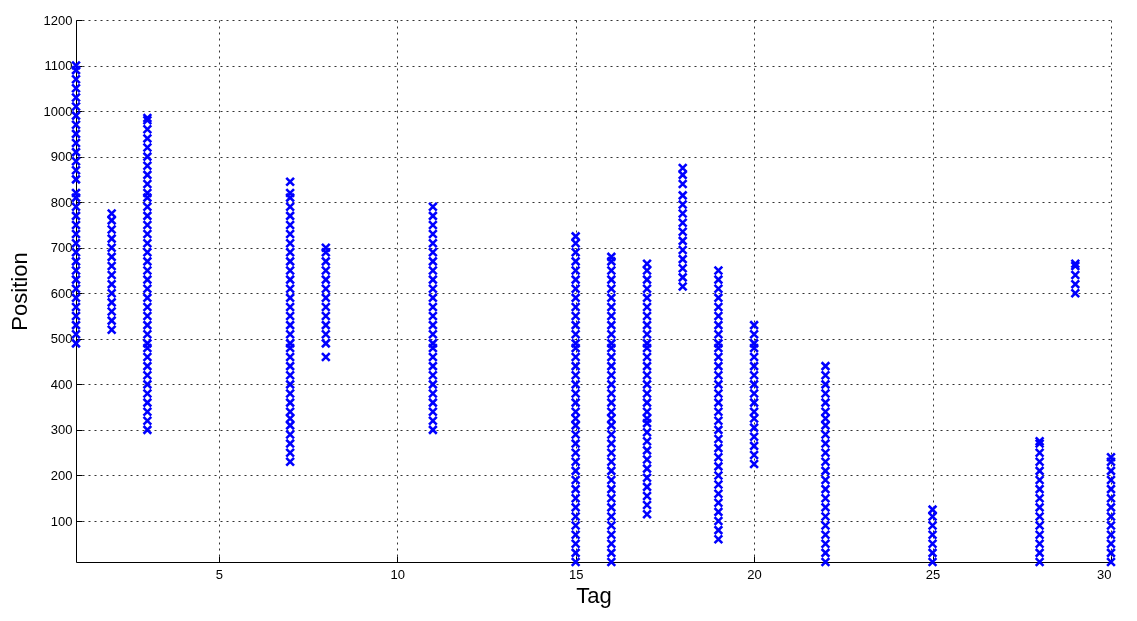  What do you see at coordinates (594, 595) in the screenshot?
I see `x-axis-title: Tag` at bounding box center [594, 595].